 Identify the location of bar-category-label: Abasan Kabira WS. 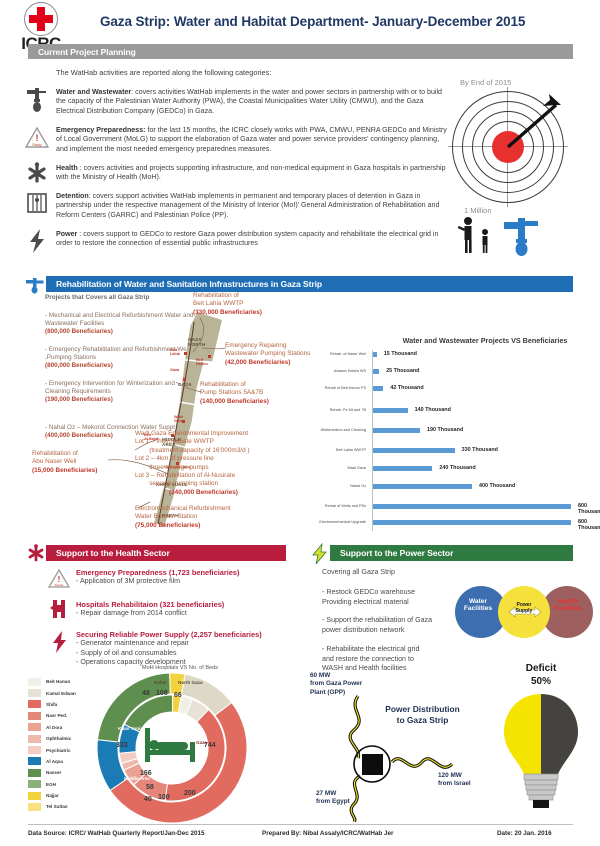
(349, 370).